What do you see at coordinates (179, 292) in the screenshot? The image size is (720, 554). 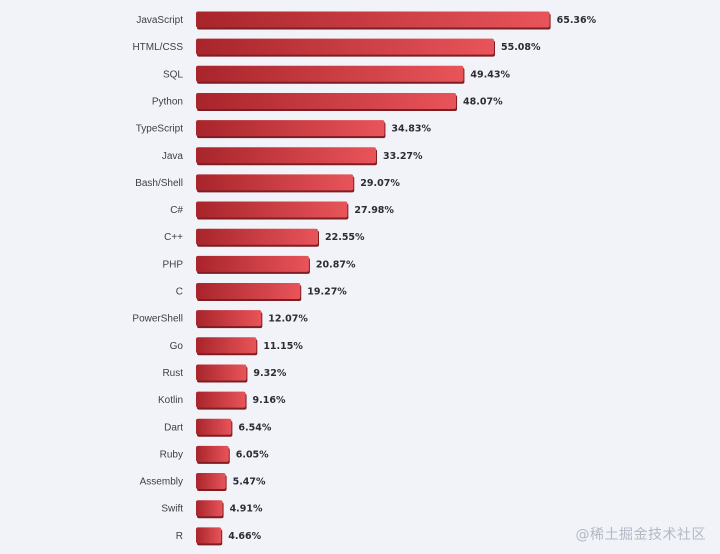 I see `category-label: C` at bounding box center [179, 292].